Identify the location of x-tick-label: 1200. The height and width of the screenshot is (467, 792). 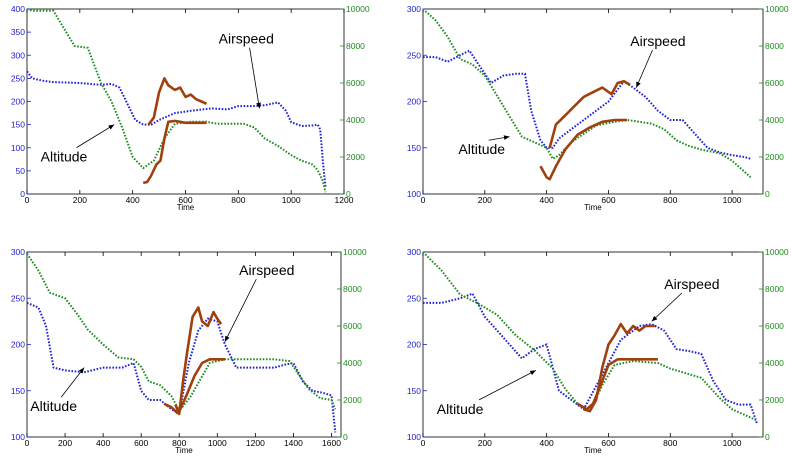
(344, 200).